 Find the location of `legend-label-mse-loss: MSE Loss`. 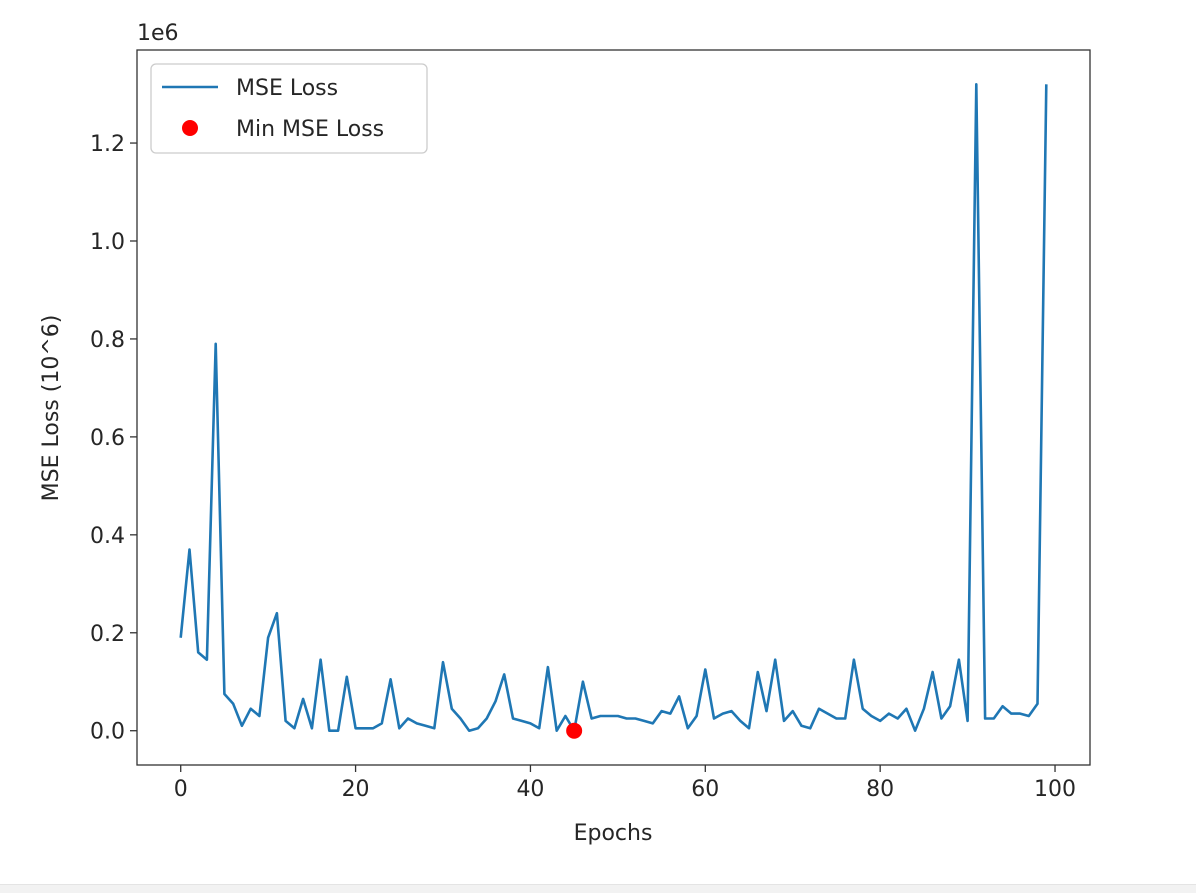

legend-label-mse-loss: MSE Loss is located at coordinates (287, 88).